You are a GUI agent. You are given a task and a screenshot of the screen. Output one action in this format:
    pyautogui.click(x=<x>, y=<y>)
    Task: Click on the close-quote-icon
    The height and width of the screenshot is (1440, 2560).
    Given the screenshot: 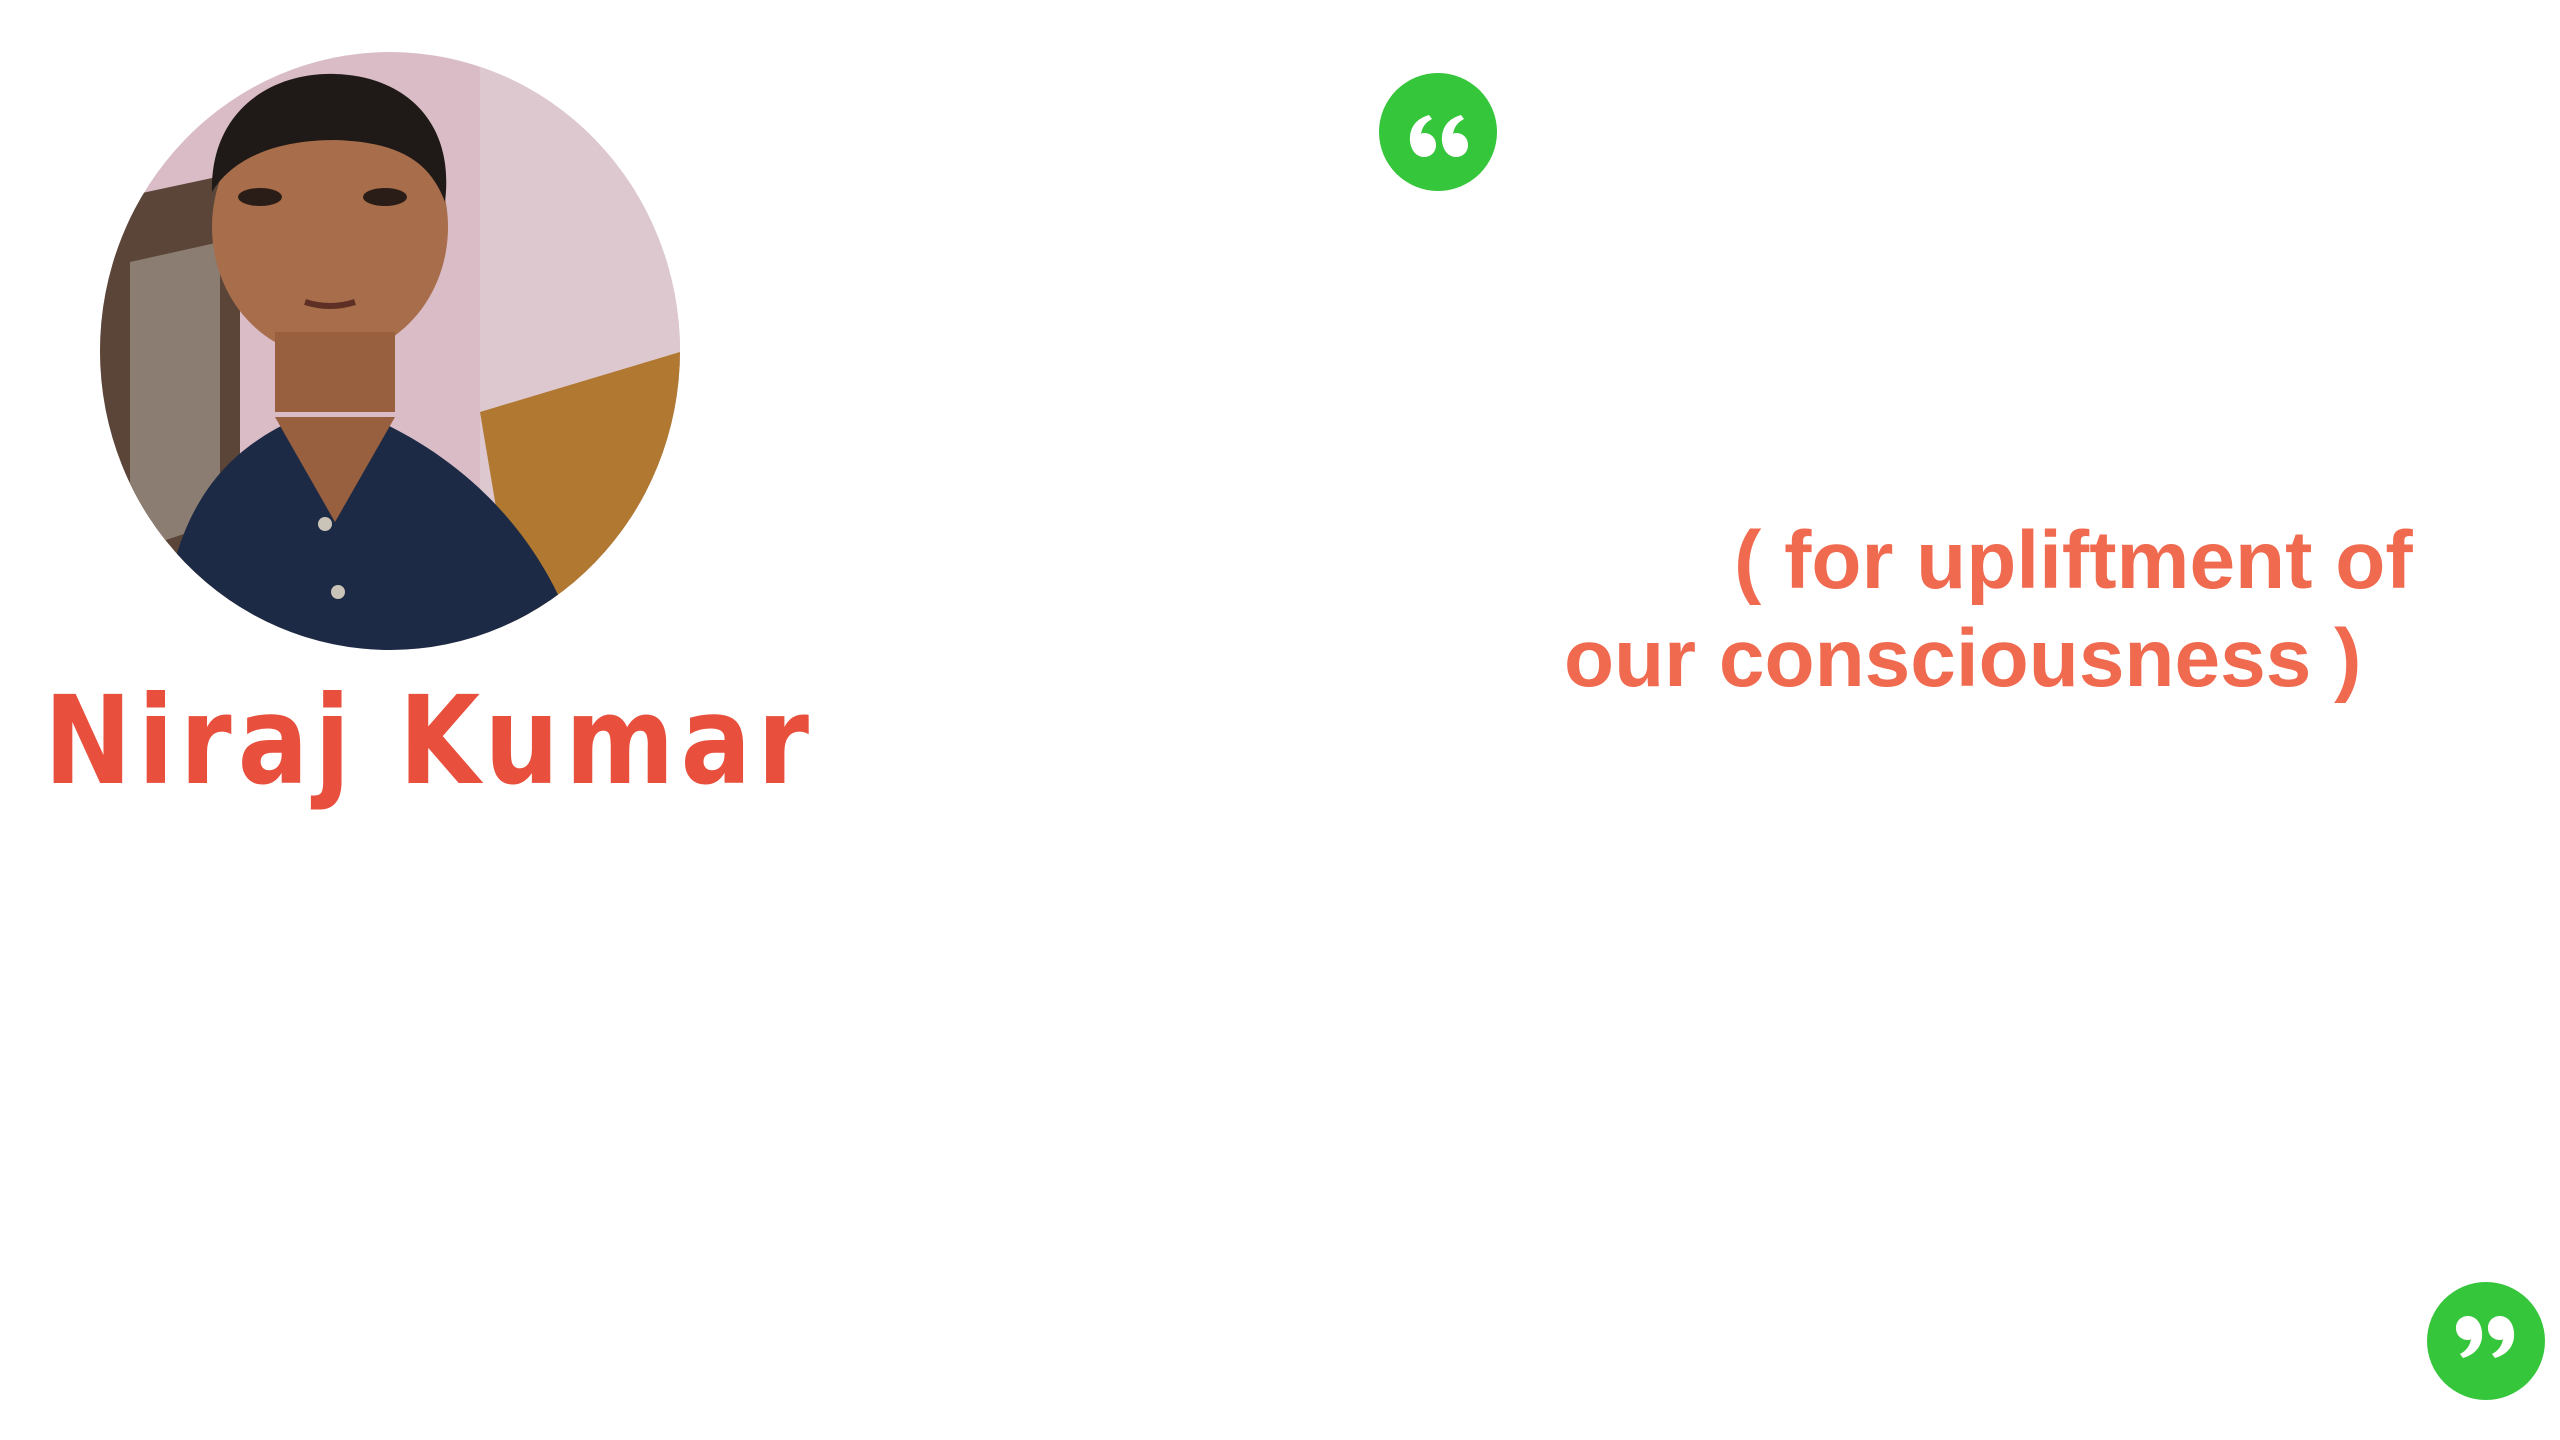 What is the action you would take?
    pyautogui.click(x=2486, y=1341)
    